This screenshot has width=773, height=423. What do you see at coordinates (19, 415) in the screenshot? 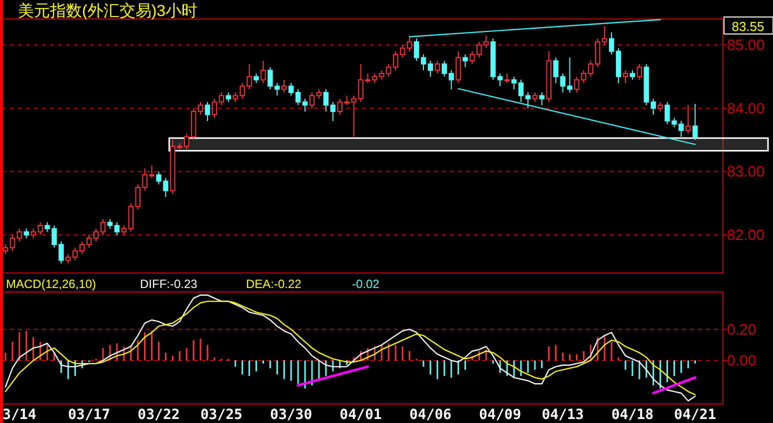
I see `x-tick-label: 3/14` at bounding box center [19, 415].